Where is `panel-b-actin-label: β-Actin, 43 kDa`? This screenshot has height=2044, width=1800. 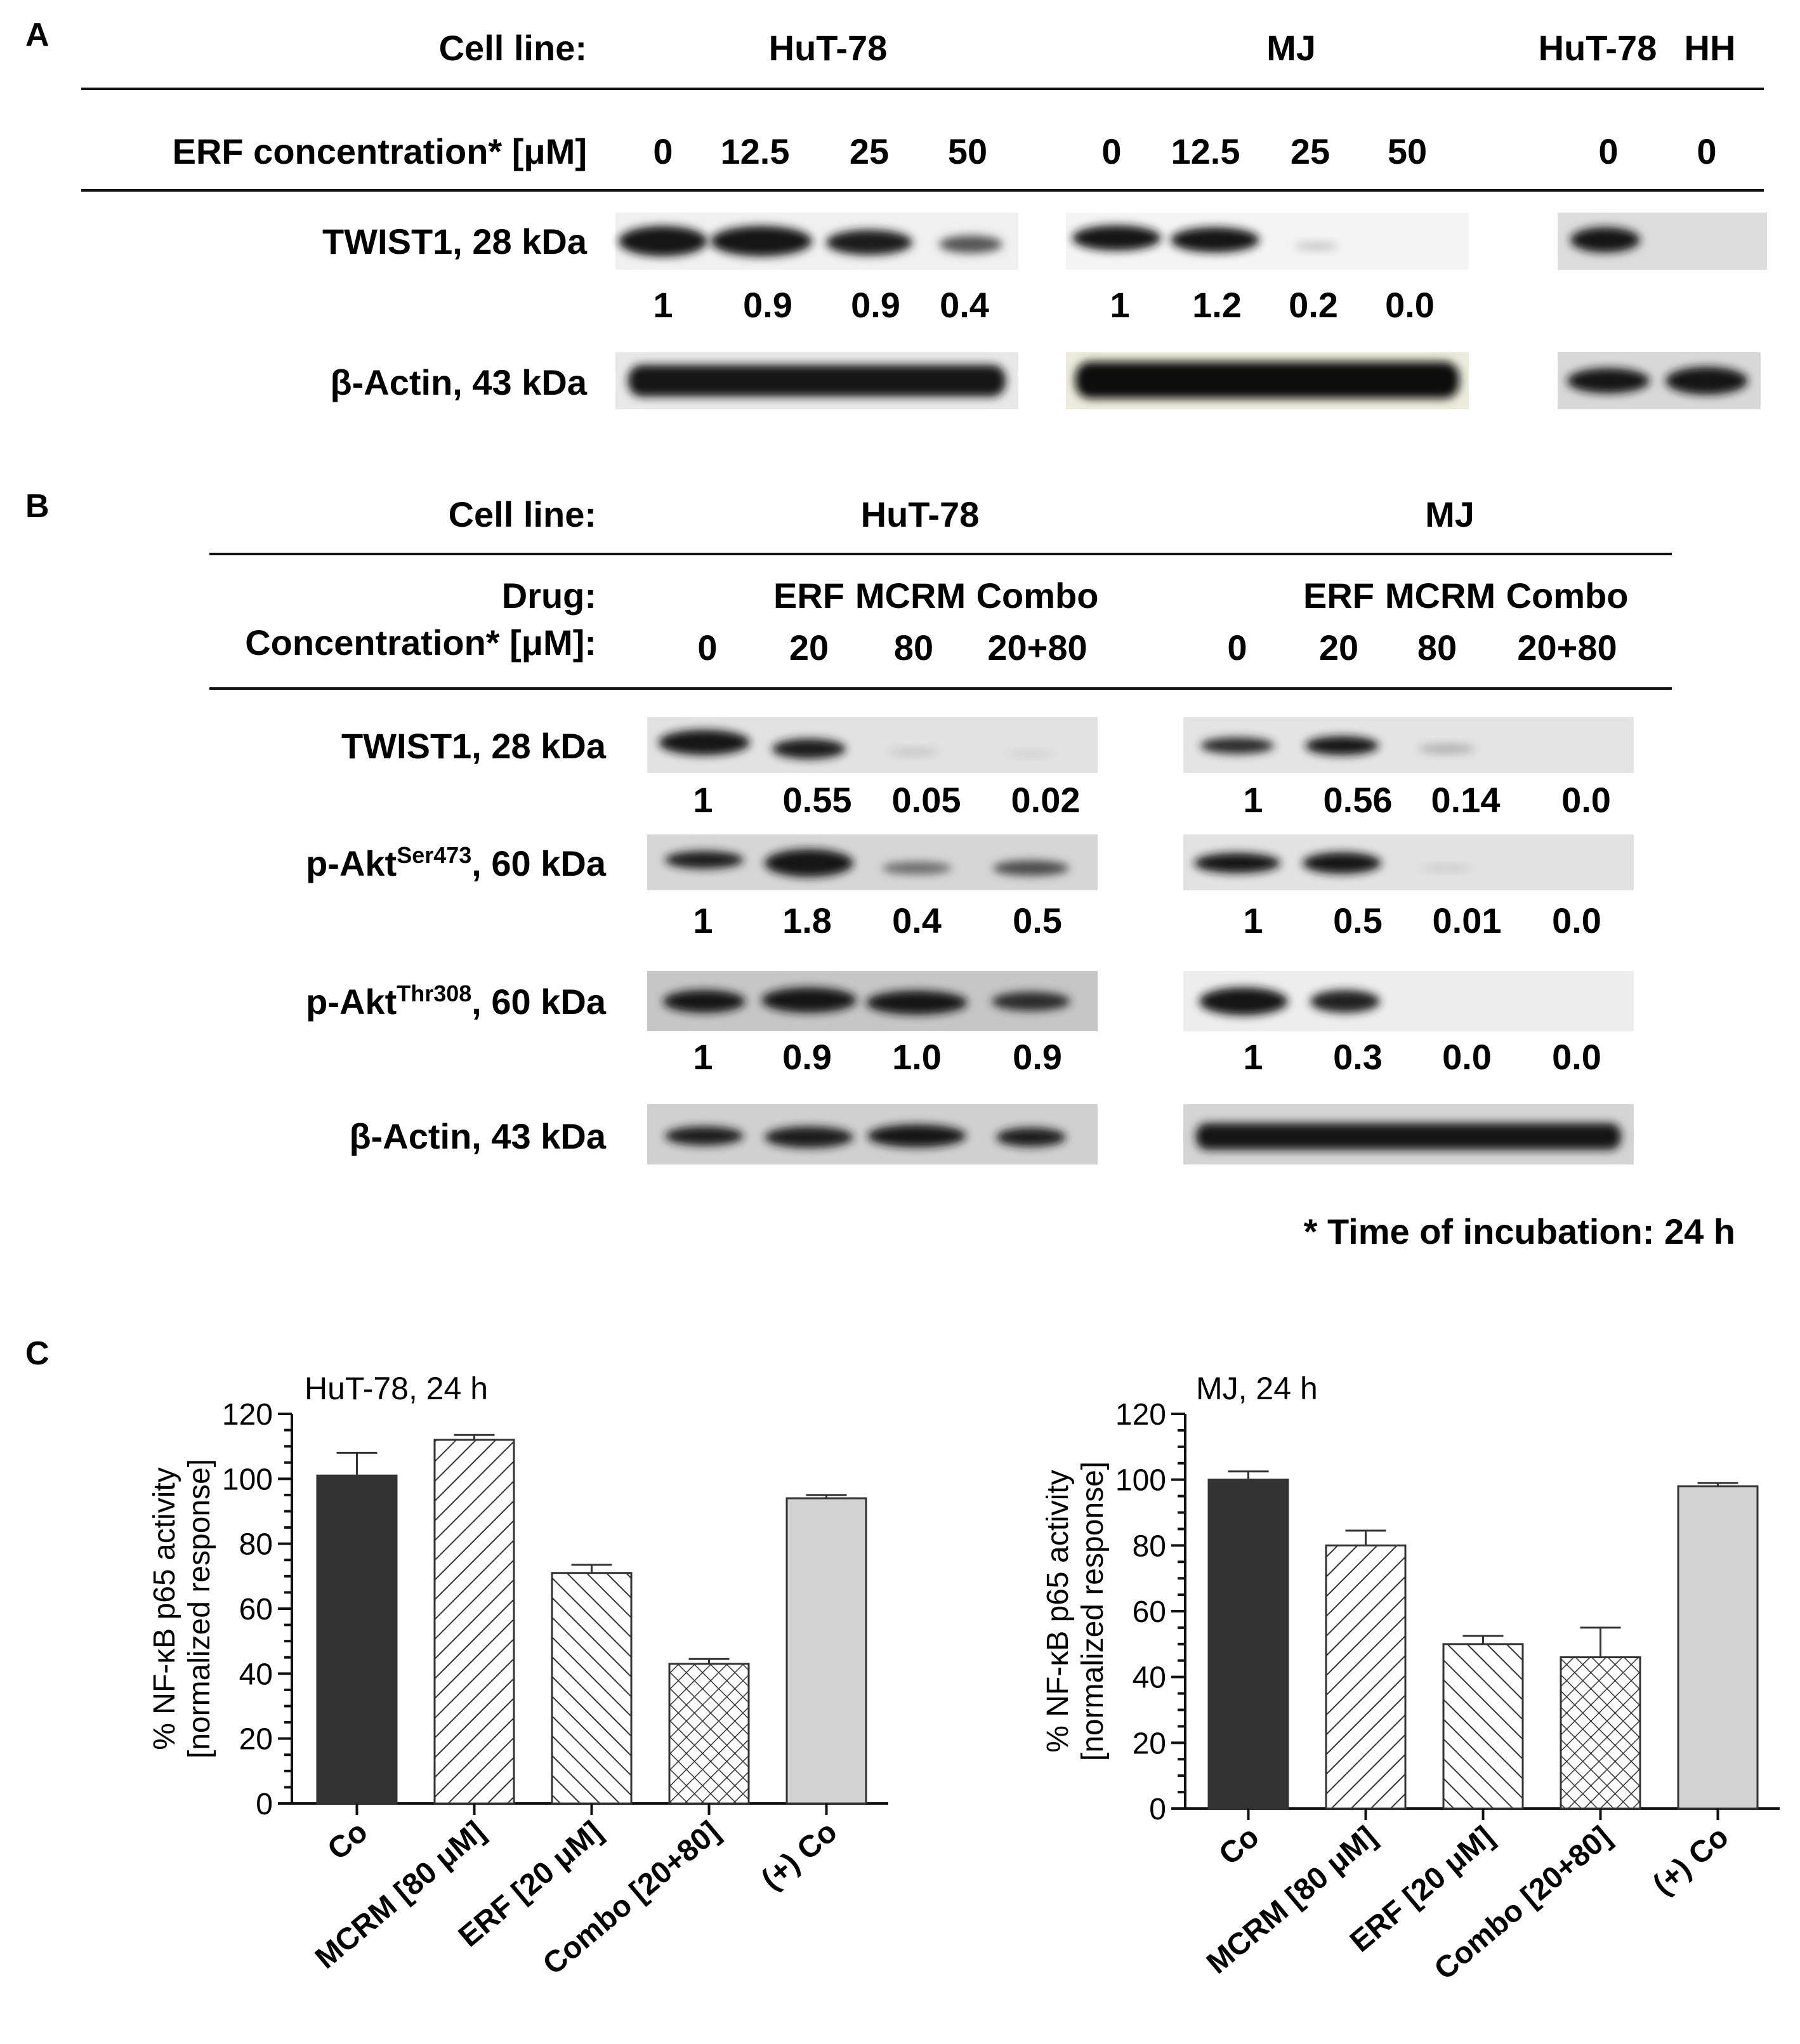
panel-b-actin-label: β-Actin, 43 kDa is located at coordinates (477, 1136).